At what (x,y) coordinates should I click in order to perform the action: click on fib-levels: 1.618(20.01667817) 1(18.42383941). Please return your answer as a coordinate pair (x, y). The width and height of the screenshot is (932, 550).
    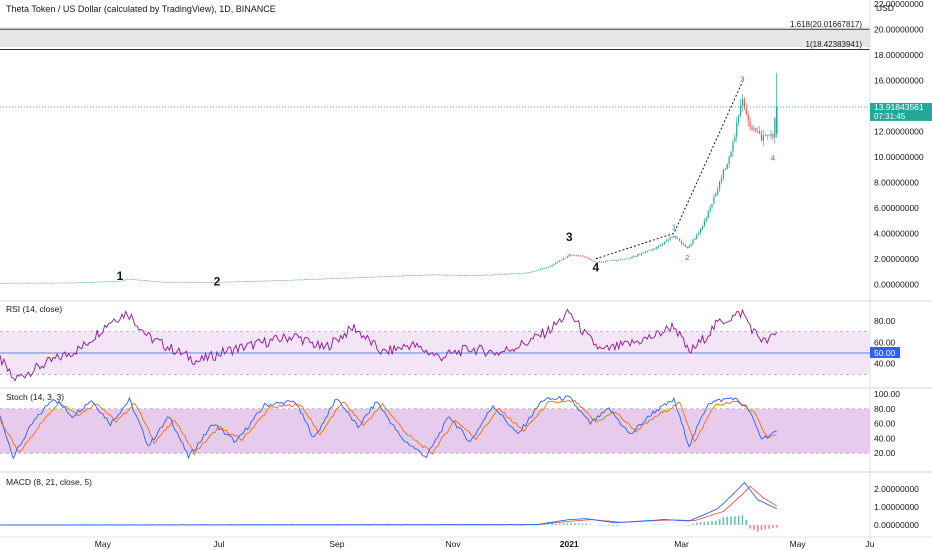
    Looking at the image, I should click on (435, 35).